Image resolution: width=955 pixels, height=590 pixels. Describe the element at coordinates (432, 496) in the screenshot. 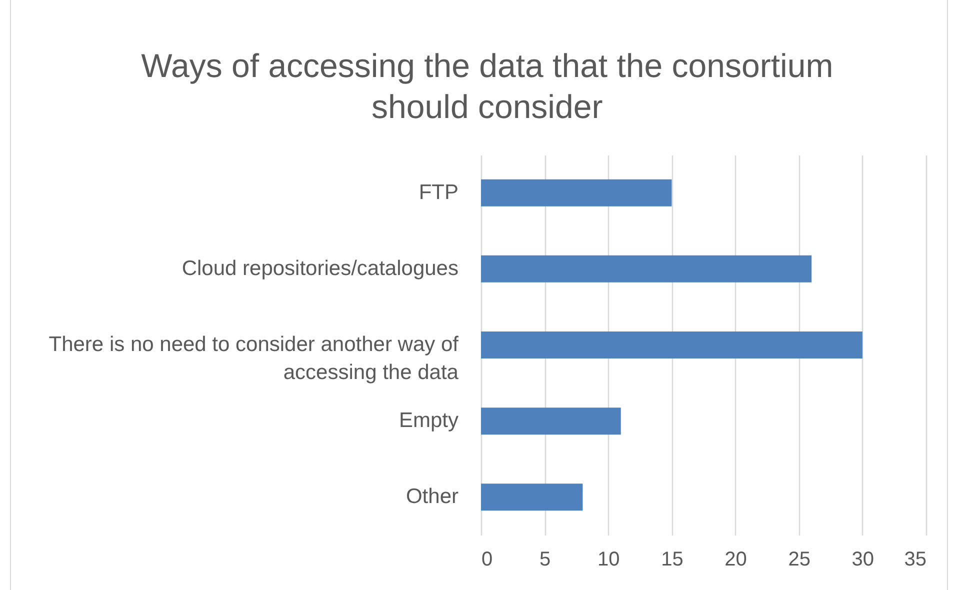

I see `y-tick-label: Other` at that location.